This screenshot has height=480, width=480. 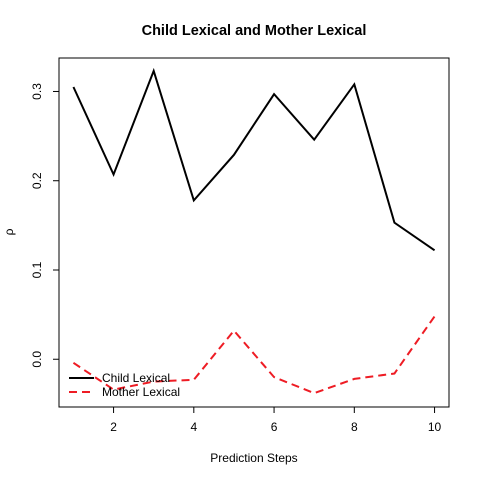 What do you see at coordinates (435, 427) in the screenshot?
I see `x-tick-label: 10` at bounding box center [435, 427].